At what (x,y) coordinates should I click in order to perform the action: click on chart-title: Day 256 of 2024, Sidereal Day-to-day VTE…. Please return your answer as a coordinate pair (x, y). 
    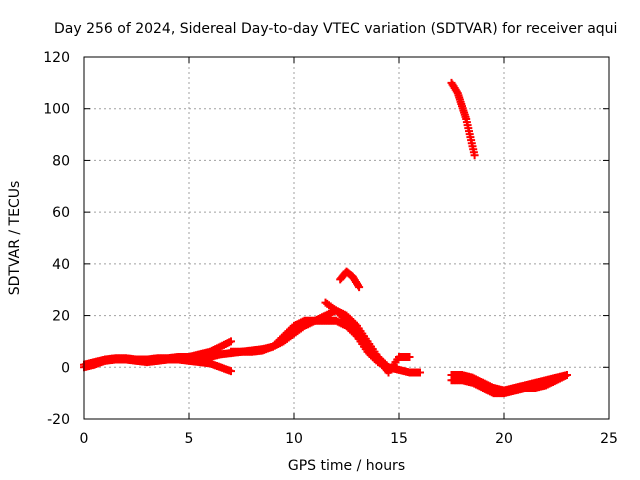
    Looking at the image, I should click on (335, 29).